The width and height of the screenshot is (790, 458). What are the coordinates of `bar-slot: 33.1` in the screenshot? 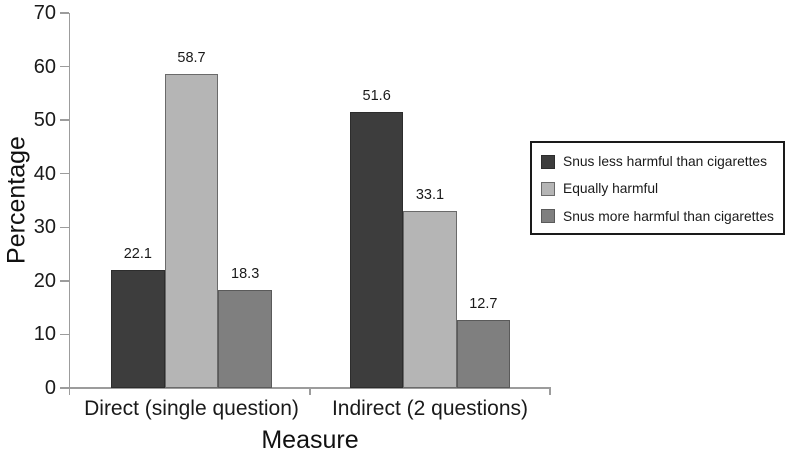 It's located at (430, 200).